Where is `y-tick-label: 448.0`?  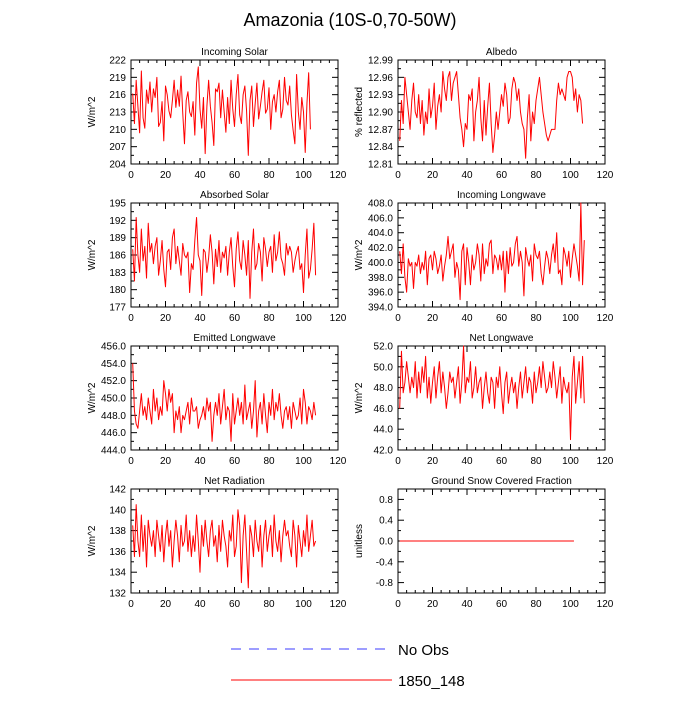
y-tick-label: 448.0 is located at coordinates (113, 416).